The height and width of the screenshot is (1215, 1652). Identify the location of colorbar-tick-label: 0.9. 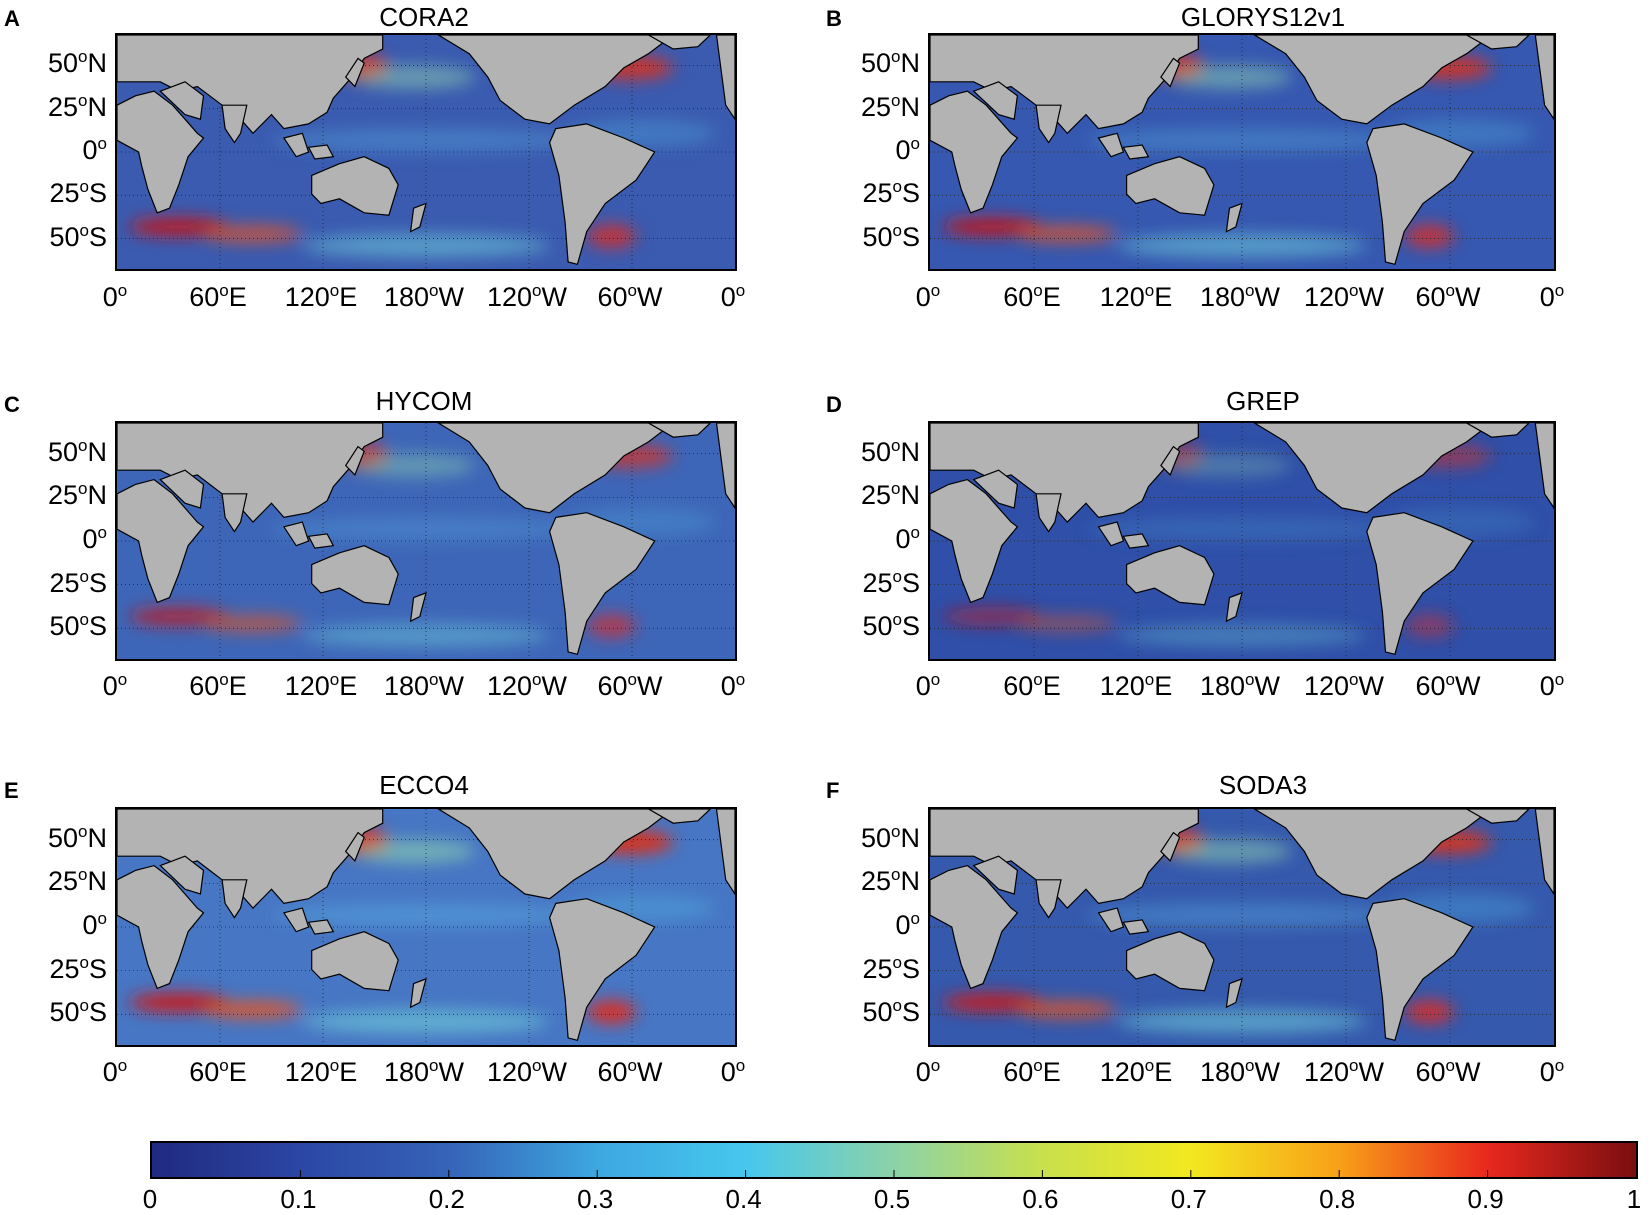
(1485, 1199).